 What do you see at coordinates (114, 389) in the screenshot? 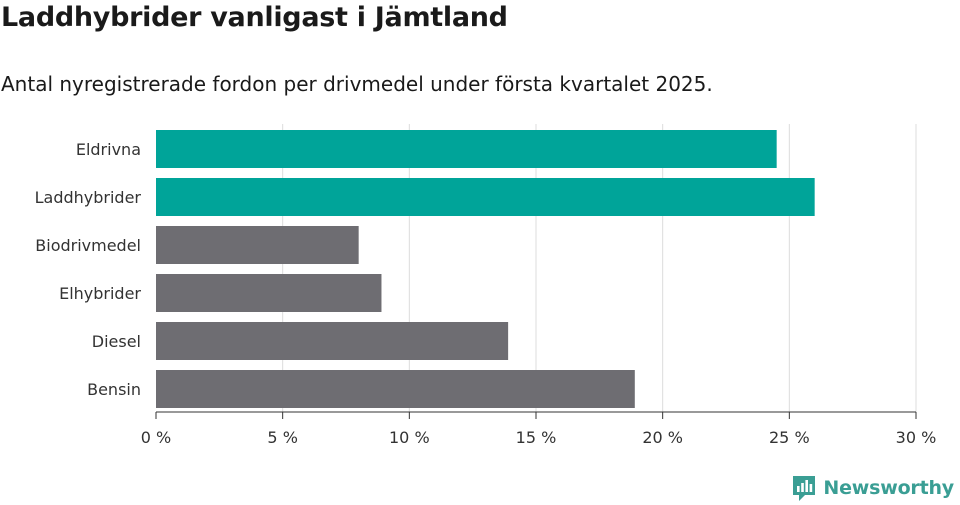
I see `category-label: Bensin` at bounding box center [114, 389].